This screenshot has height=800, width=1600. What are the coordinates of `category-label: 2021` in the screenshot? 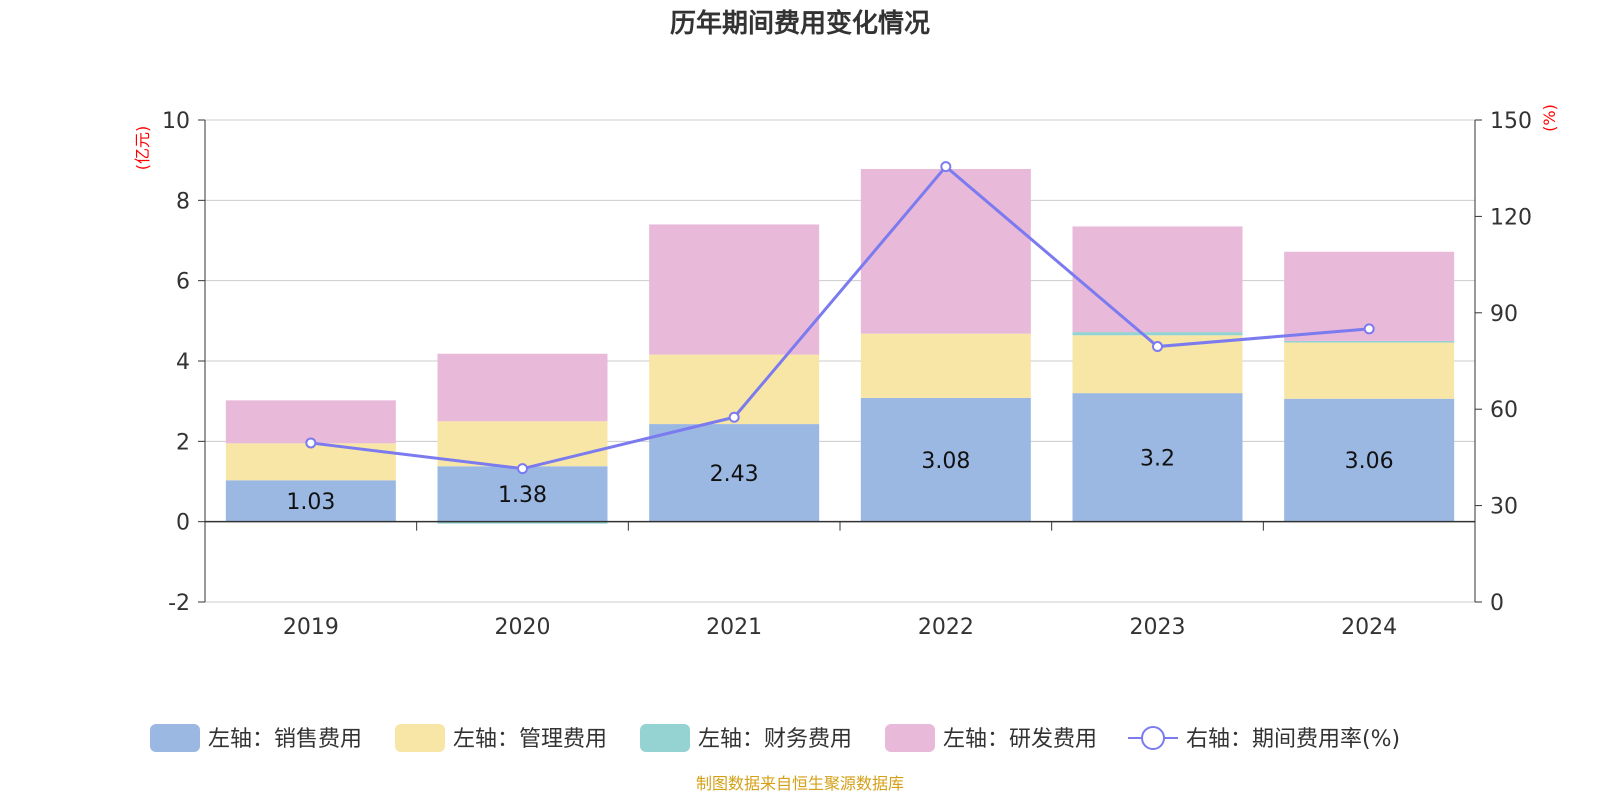 It's located at (734, 627).